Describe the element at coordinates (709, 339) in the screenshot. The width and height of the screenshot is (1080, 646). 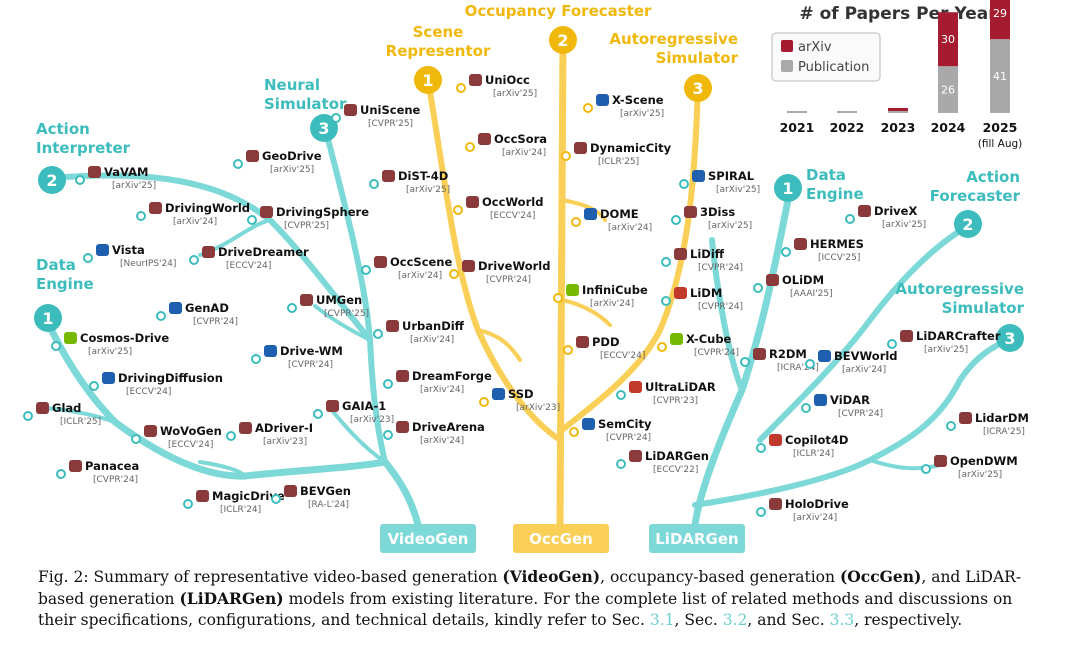
I see `model-name: X-Cube` at that location.